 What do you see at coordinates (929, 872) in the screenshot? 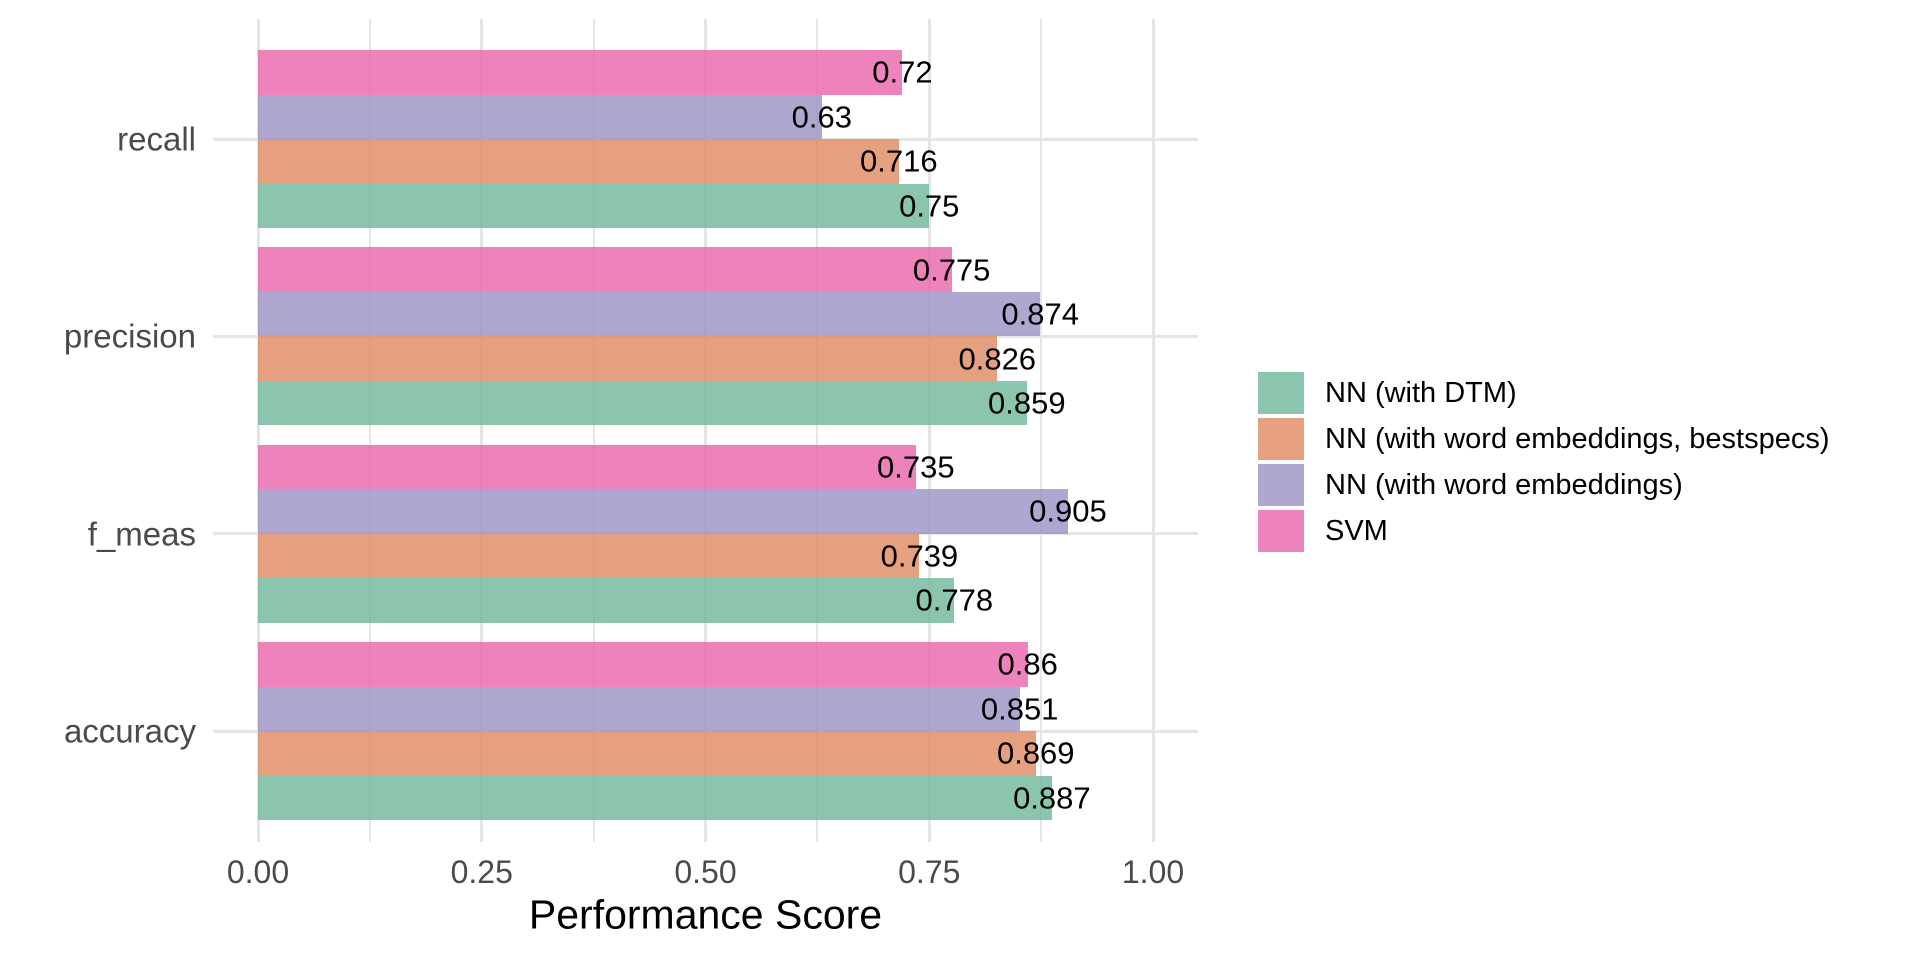
I see `x-tick-label-0.75: 0.75` at bounding box center [929, 872].